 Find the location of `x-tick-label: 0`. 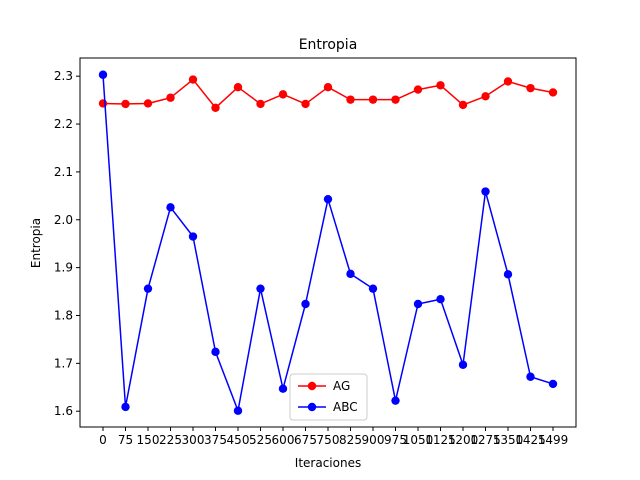

x-tick-label: 0 is located at coordinates (103, 440).